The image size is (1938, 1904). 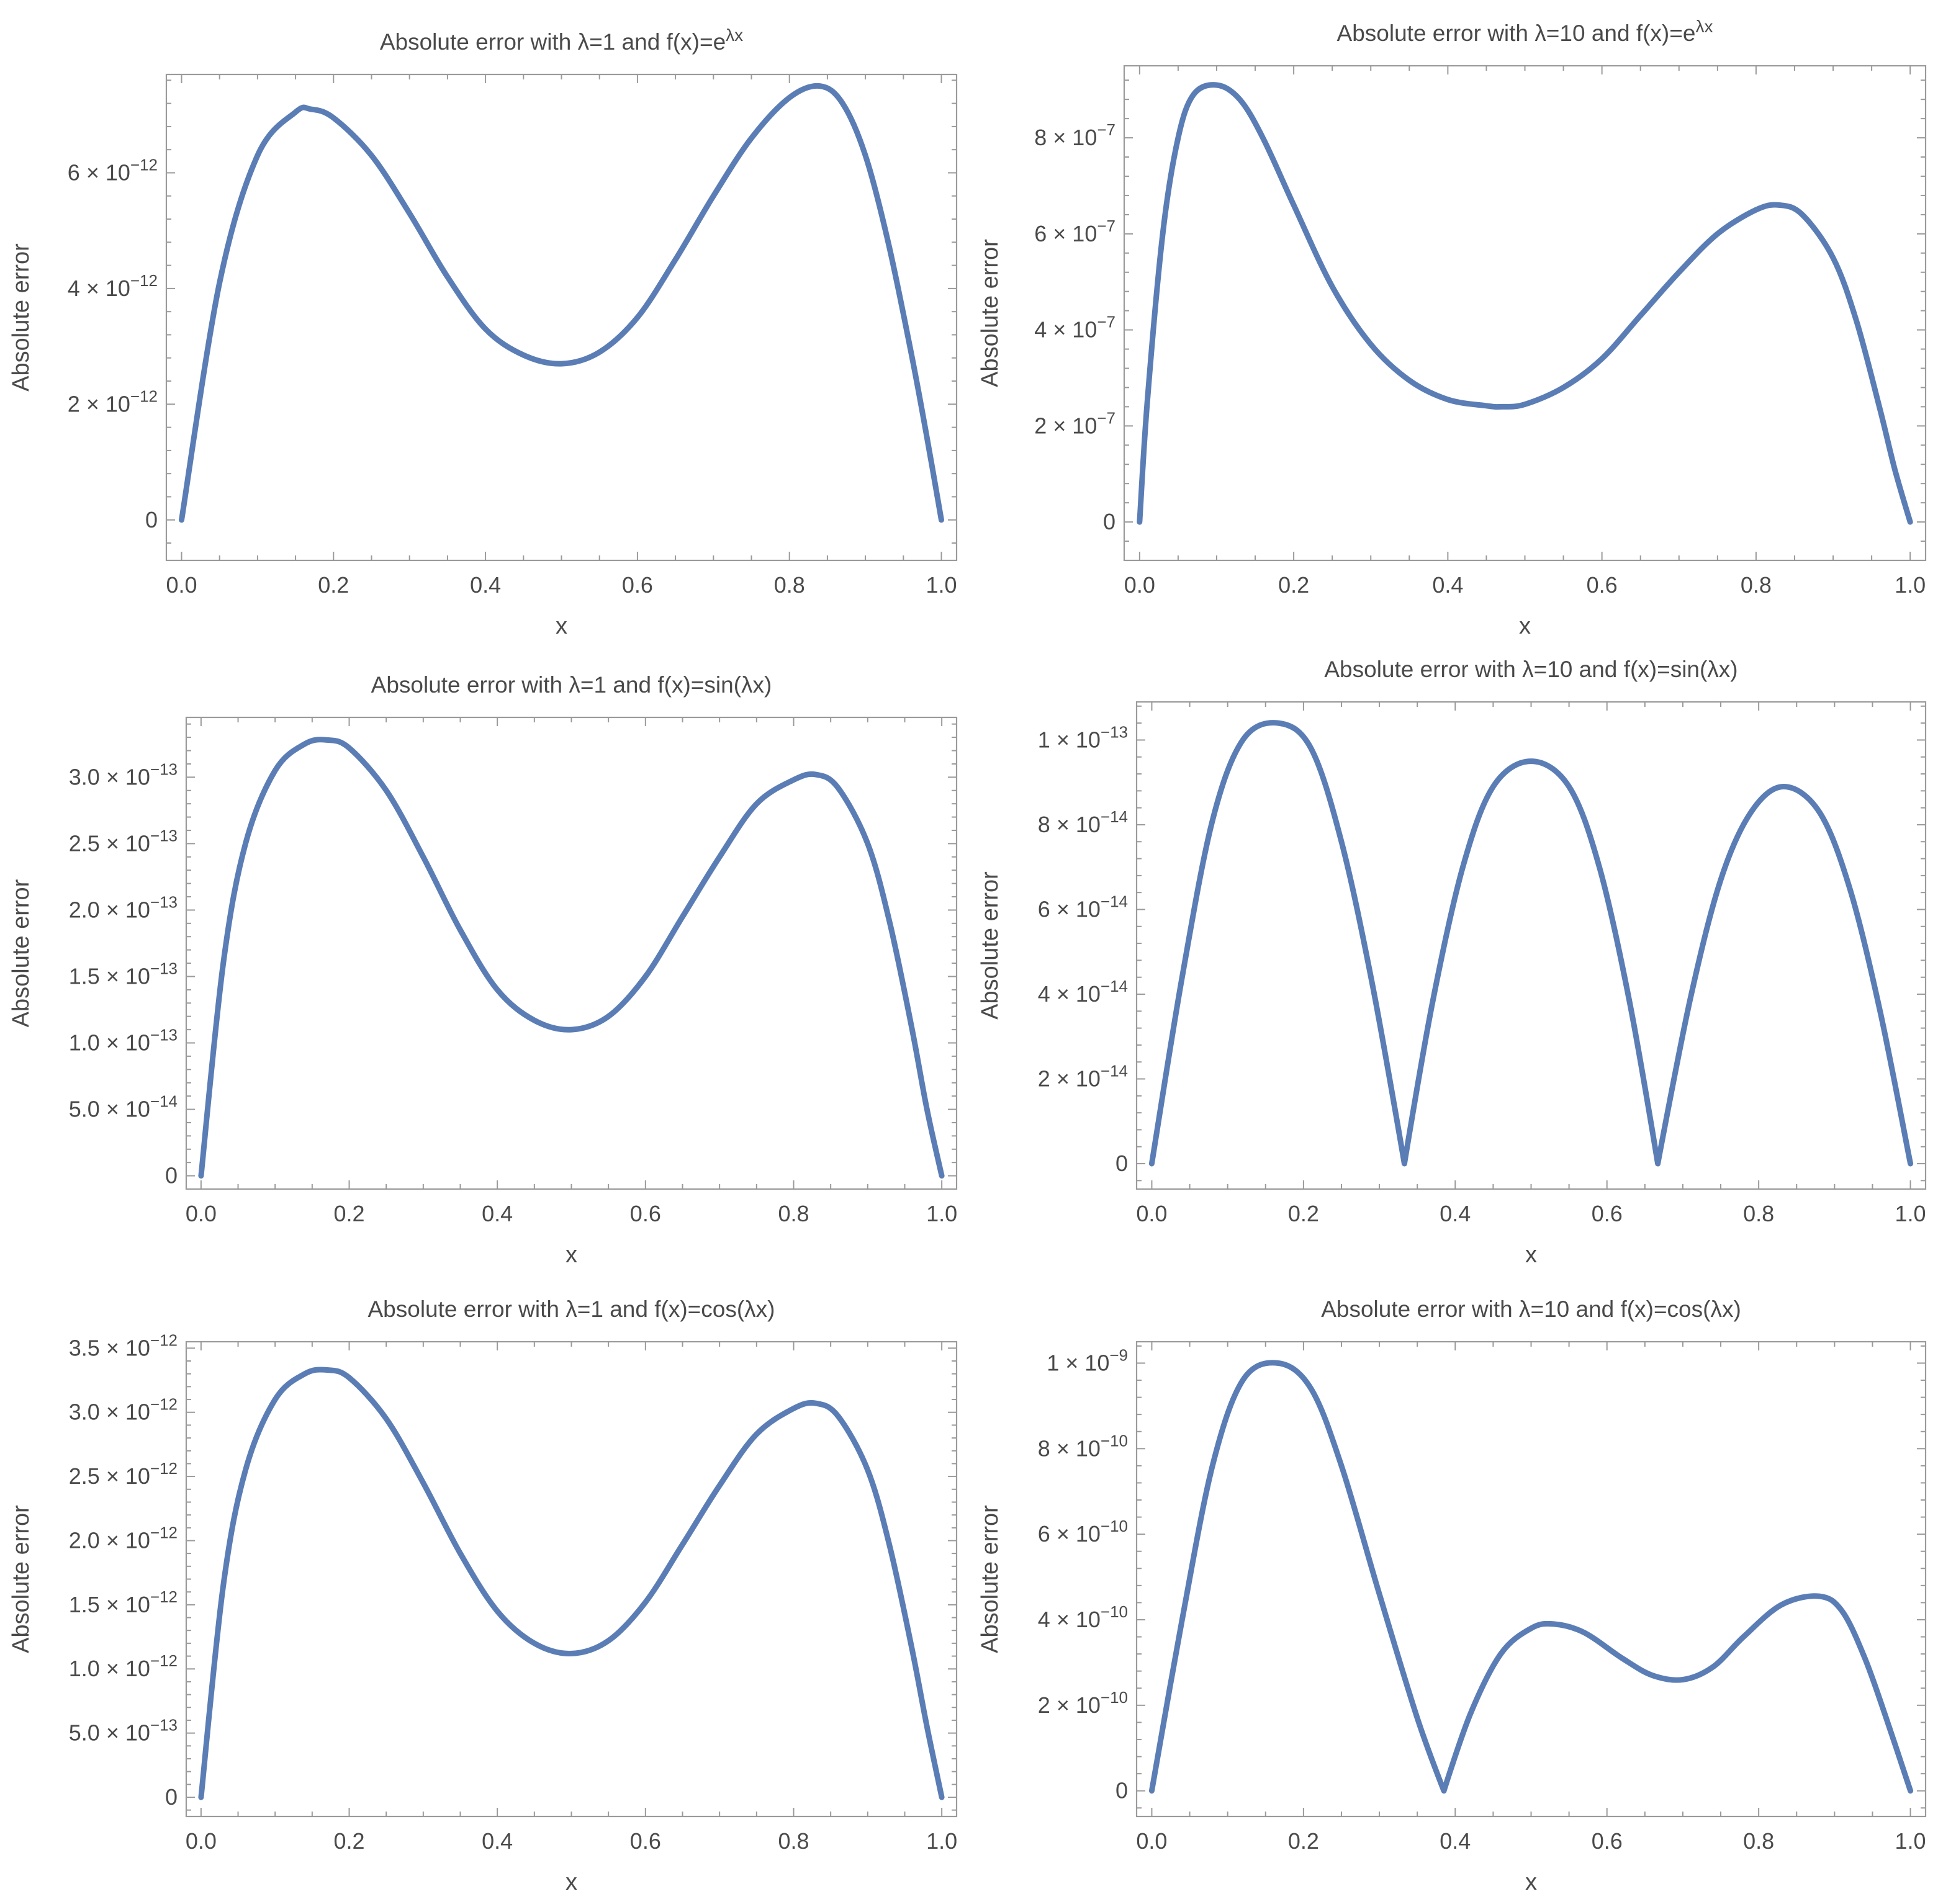 I want to click on y-tick-label: 6 × 10⁻¹⁰, so click(x=1083, y=1532).